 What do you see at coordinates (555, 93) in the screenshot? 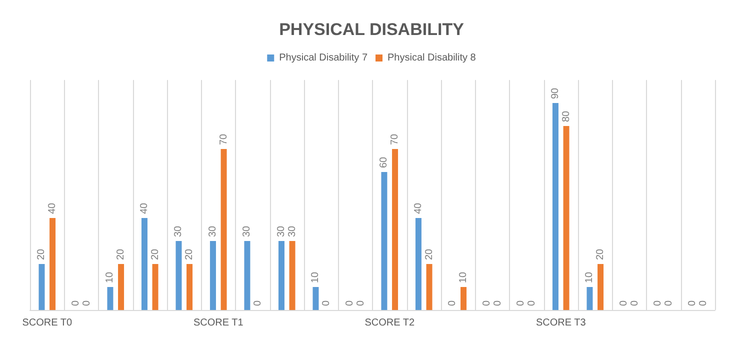
I see `data-label: 90` at bounding box center [555, 93].